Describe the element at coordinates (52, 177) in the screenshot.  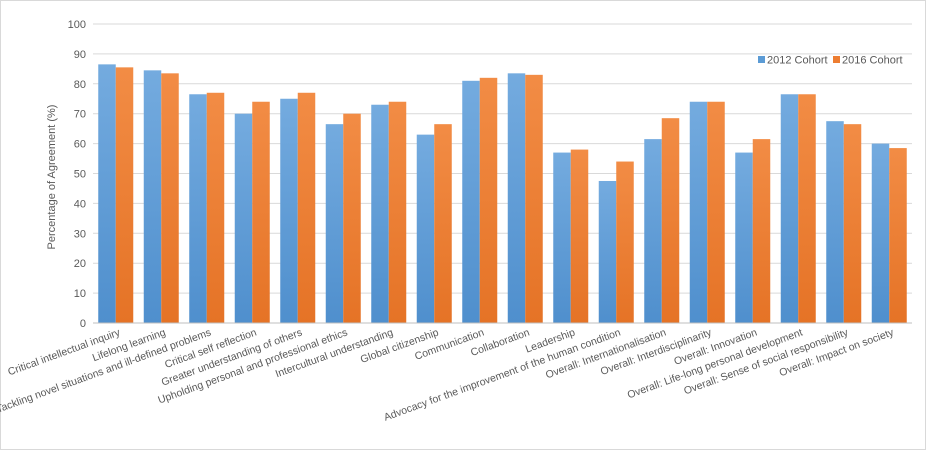
I see `y-axis-title: Percentage of Agreement (%)` at that location.